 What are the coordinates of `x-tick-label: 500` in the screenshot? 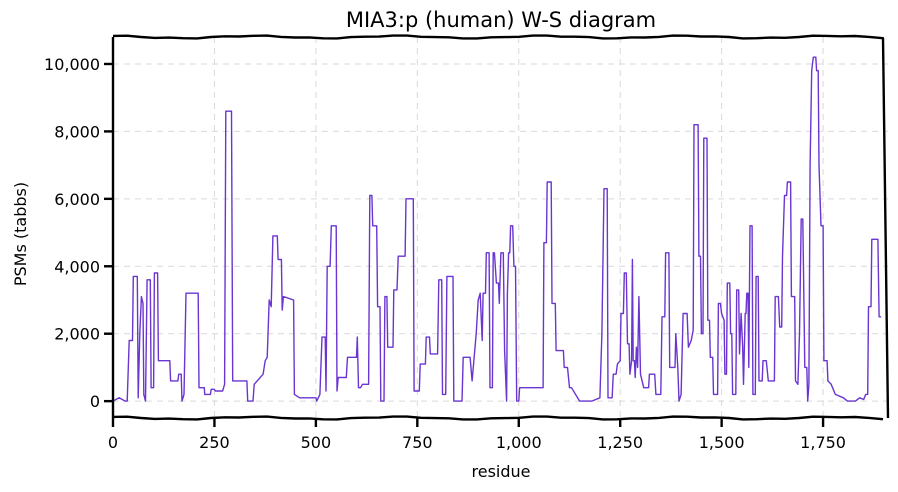 It's located at (316, 442).